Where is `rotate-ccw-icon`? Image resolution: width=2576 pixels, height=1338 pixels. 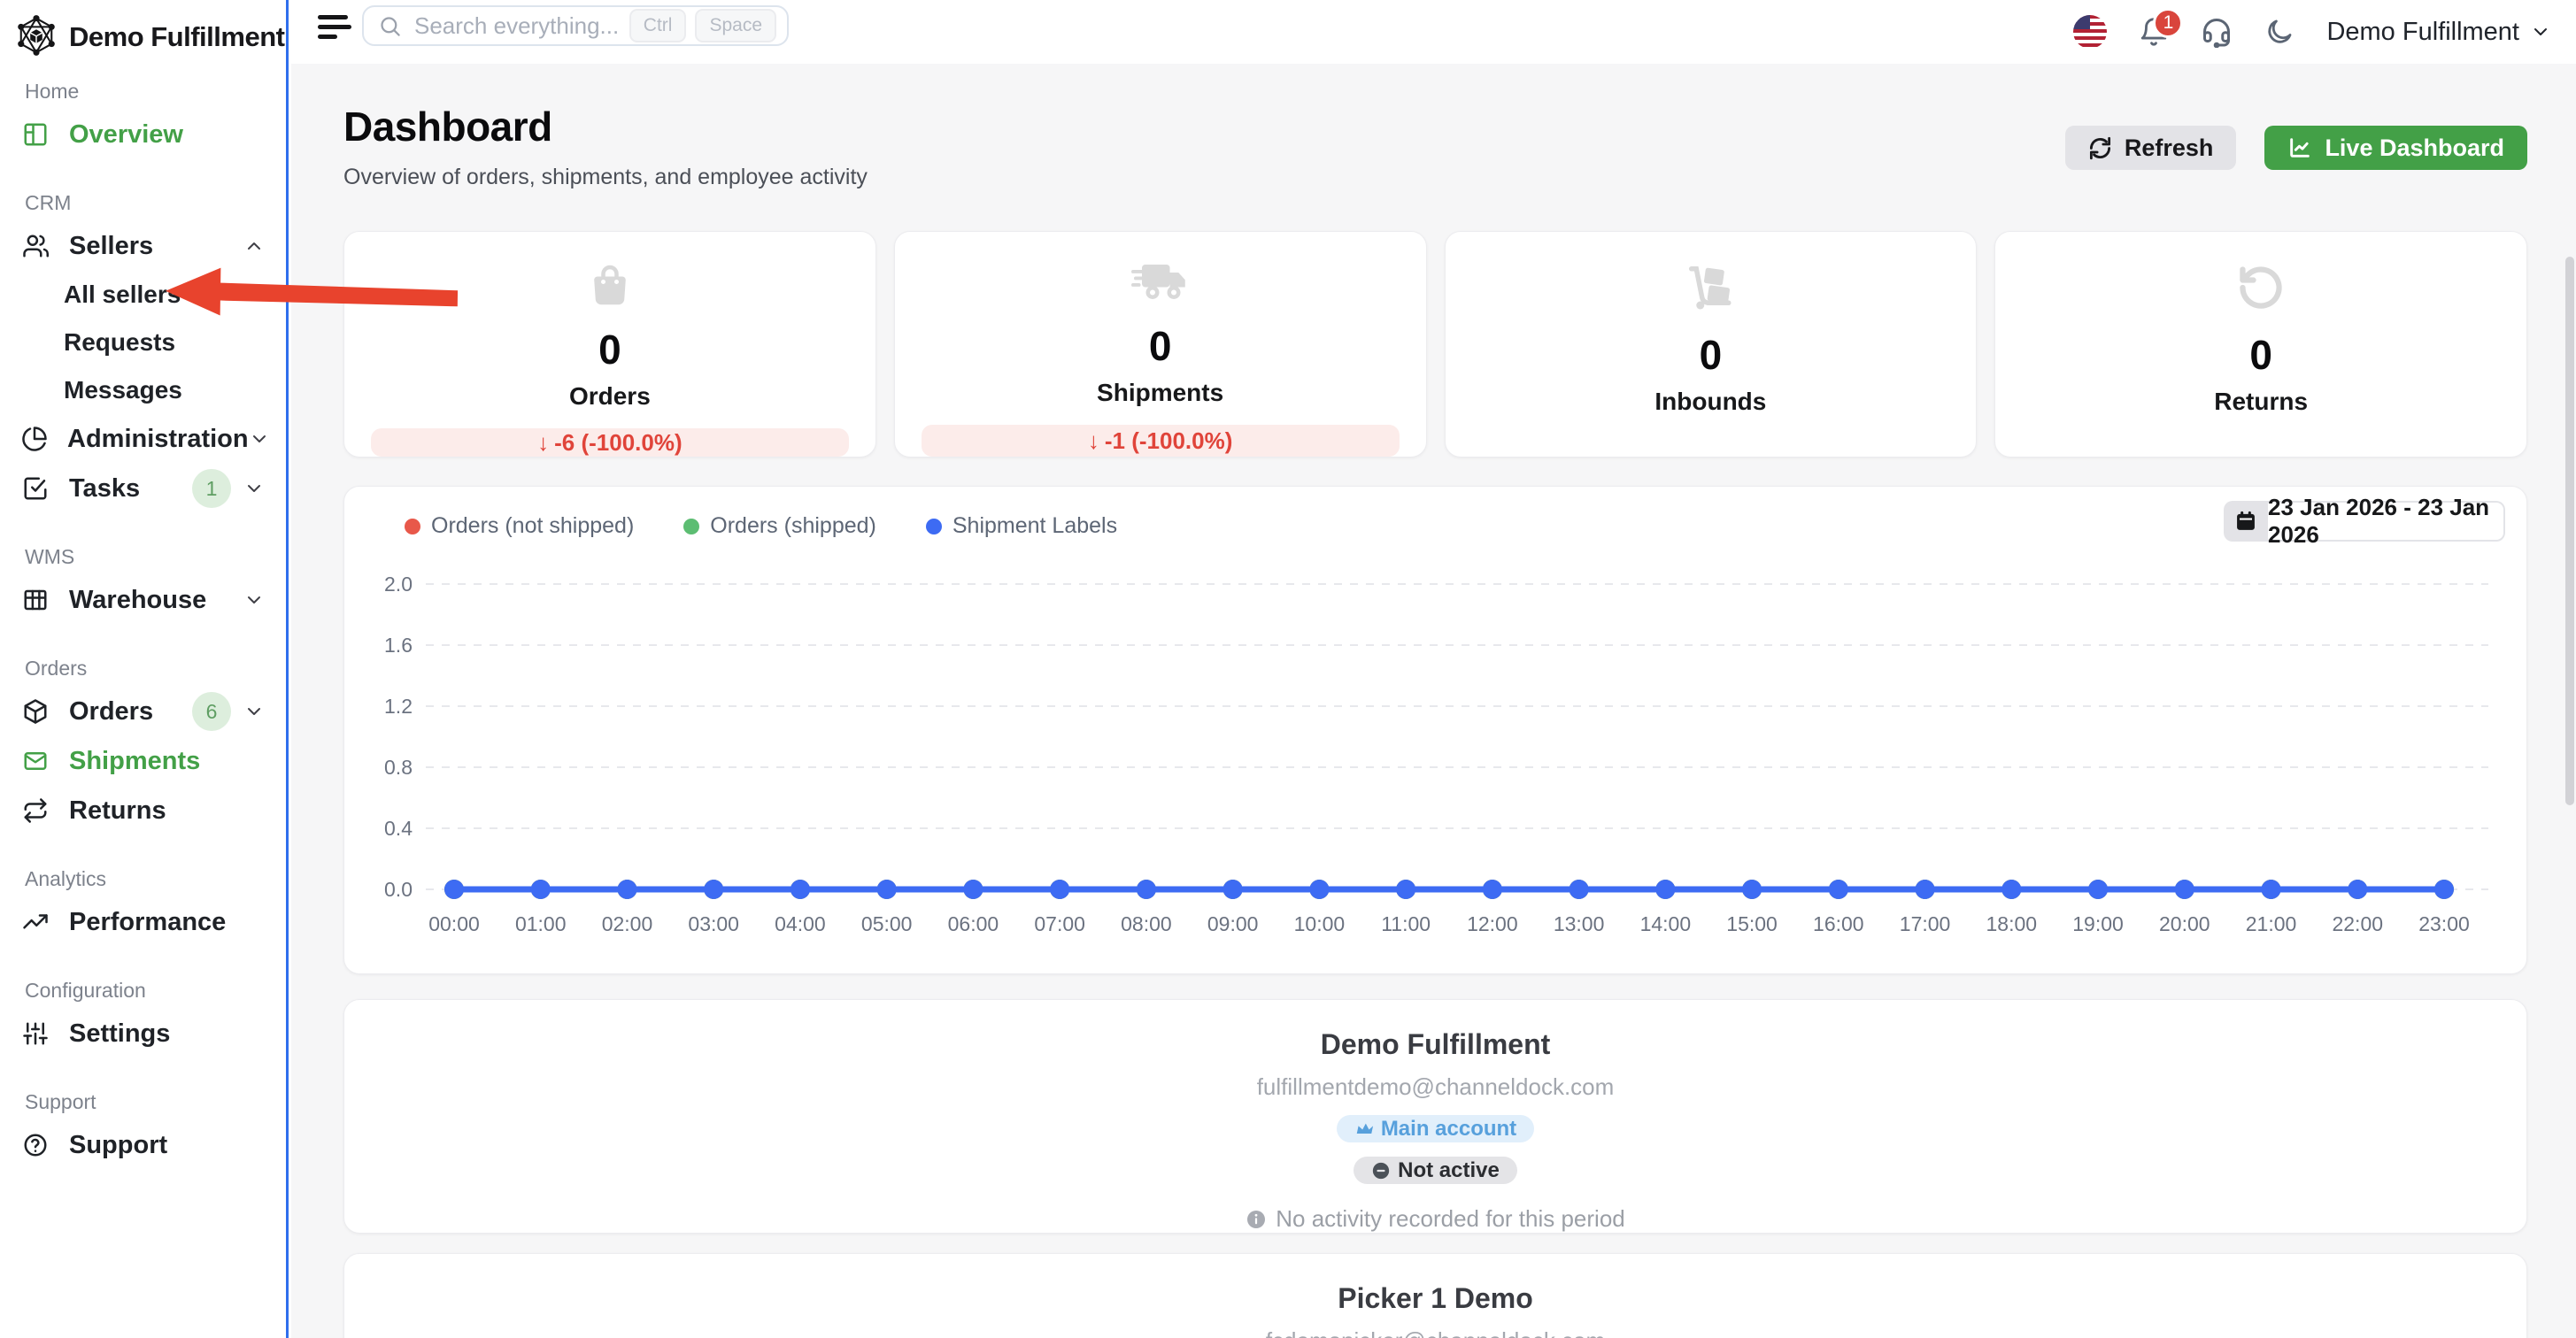
rotate-ccw-icon is located at coordinates (2261, 287).